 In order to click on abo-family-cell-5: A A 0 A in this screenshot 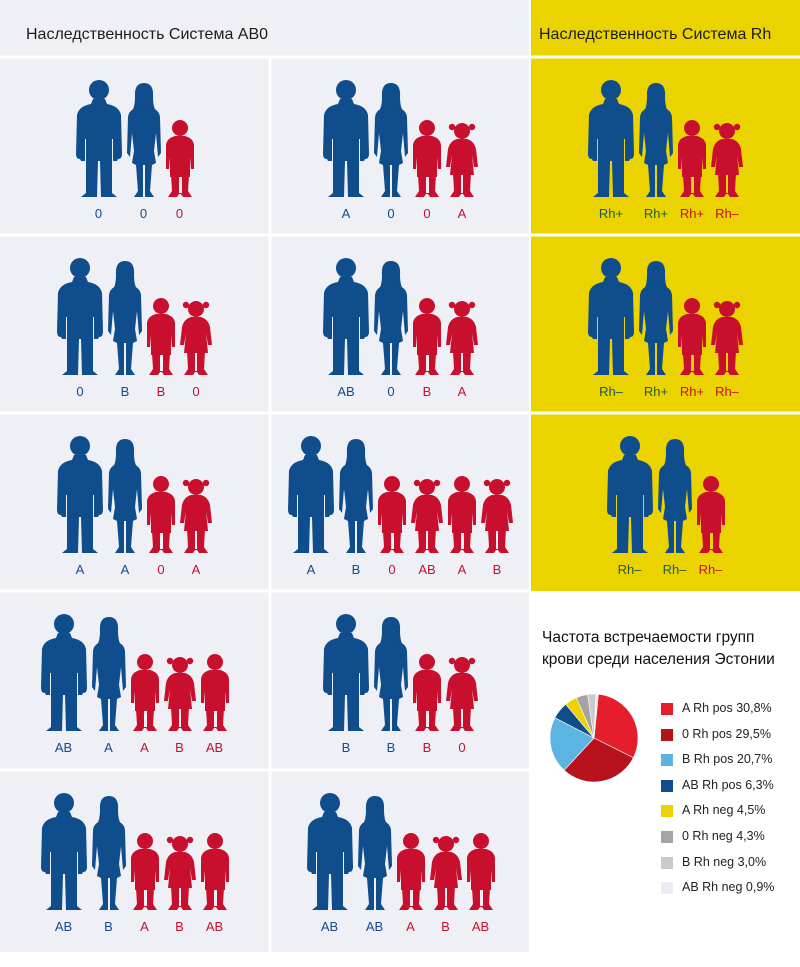, I will do `click(134, 502)`.